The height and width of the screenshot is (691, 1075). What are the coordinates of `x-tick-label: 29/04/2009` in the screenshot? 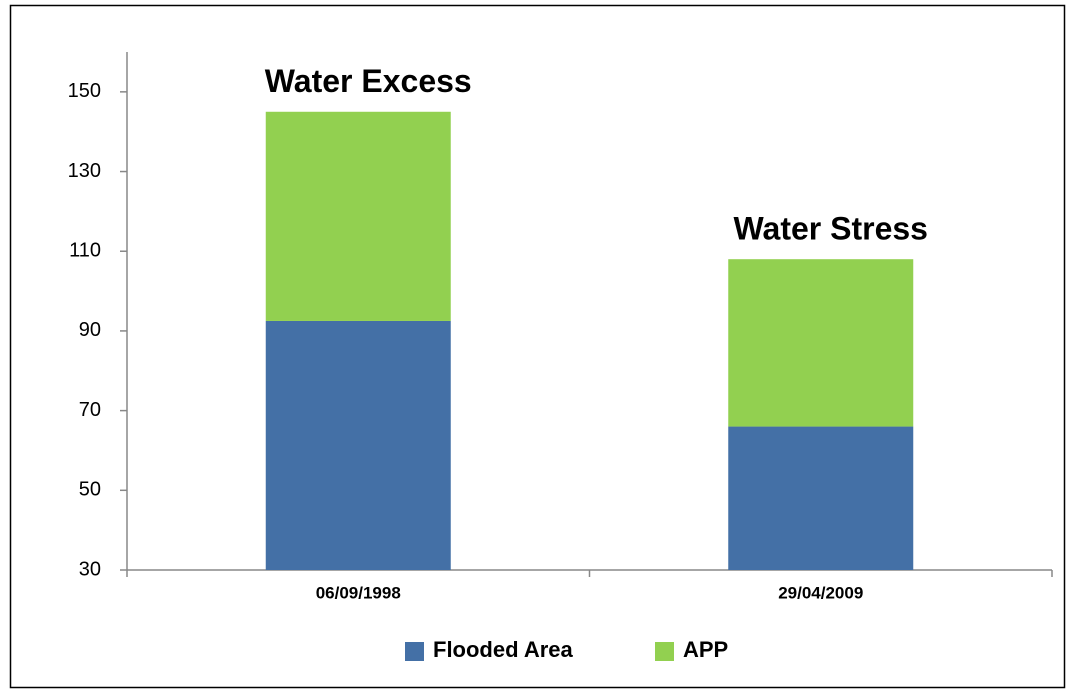 It's located at (820, 592).